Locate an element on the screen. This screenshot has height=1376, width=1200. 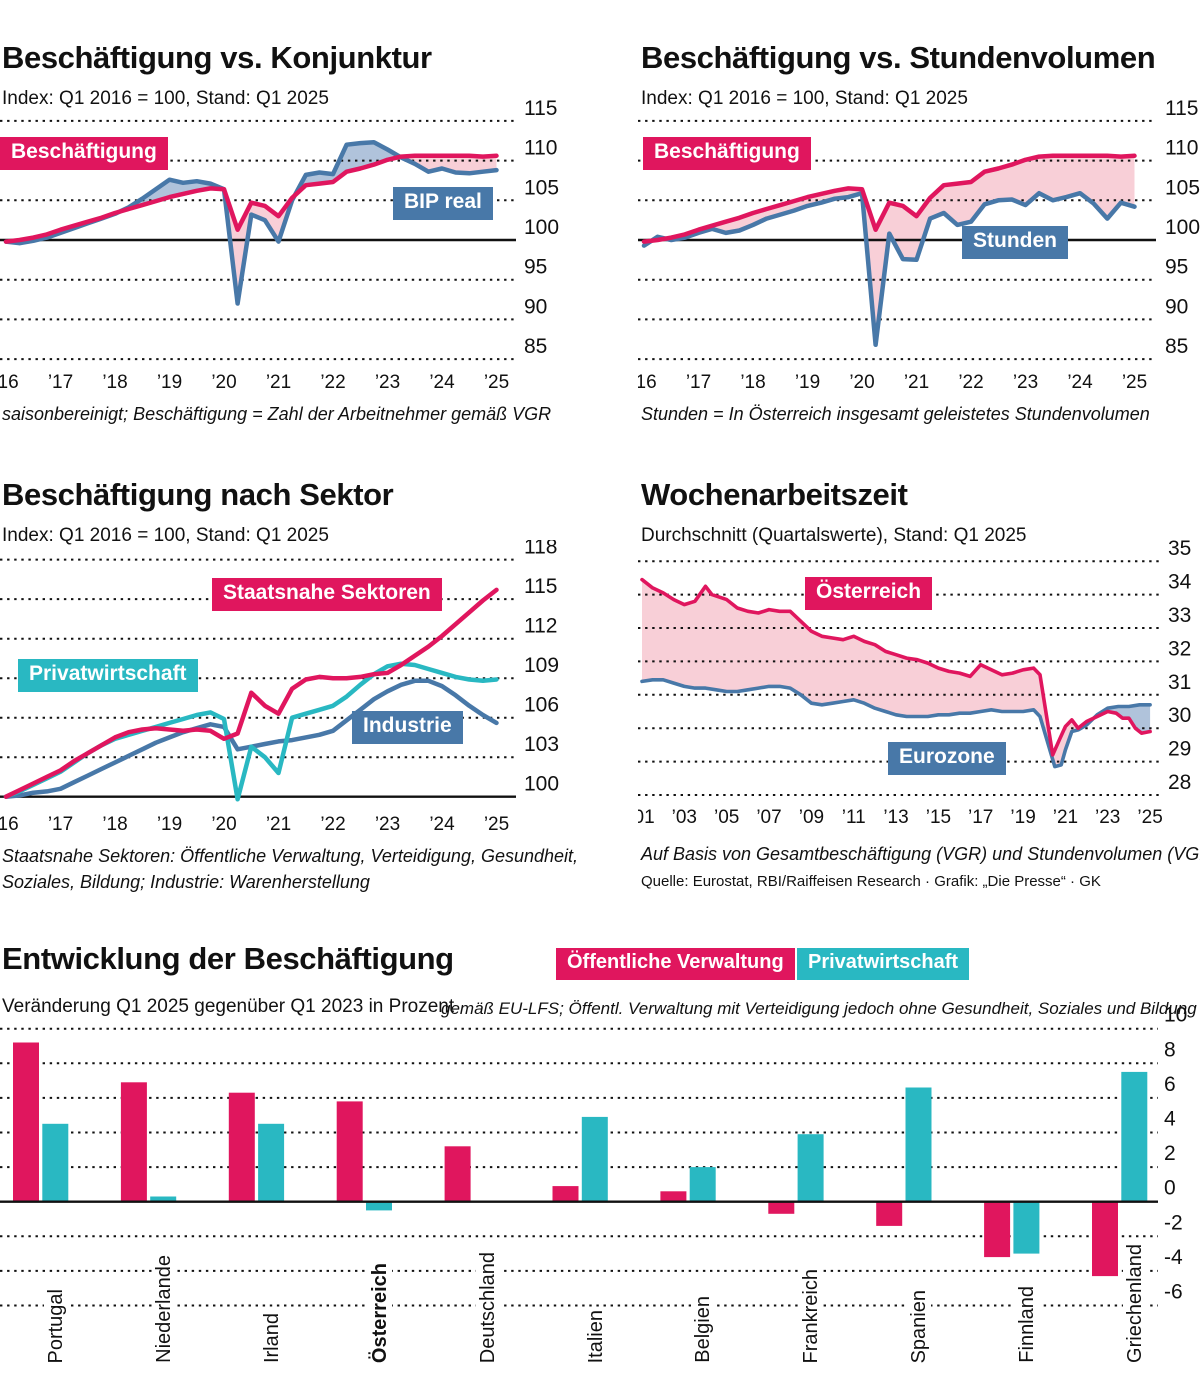
label-chip-Österreich: Österreich is located at coordinates (869, 593).